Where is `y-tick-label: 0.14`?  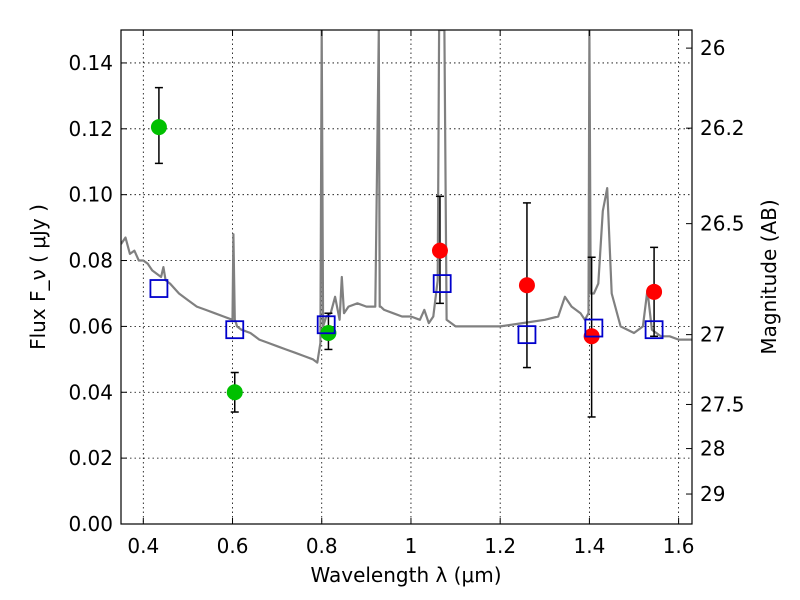 y-tick-label: 0.14 is located at coordinates (90, 63).